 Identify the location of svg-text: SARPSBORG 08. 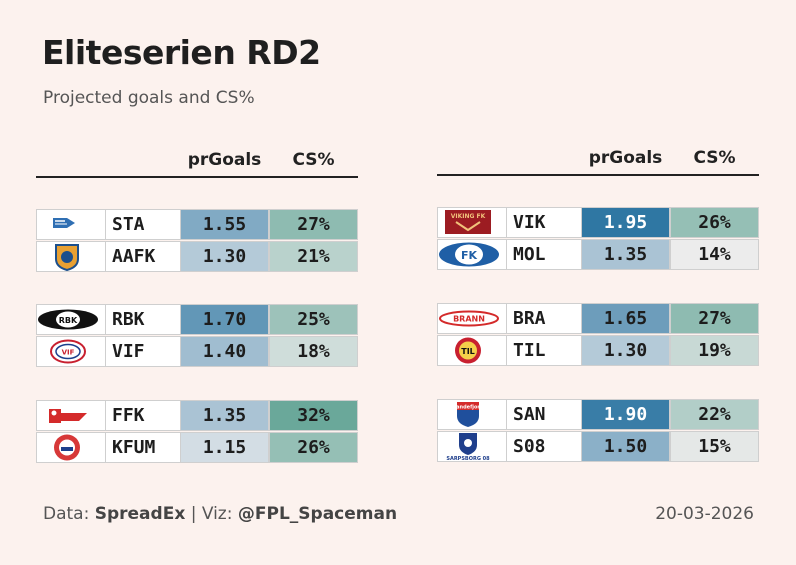
(468, 458).